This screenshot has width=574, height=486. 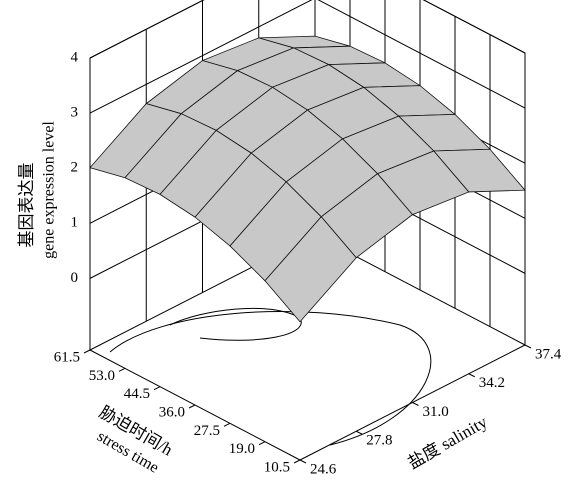 I want to click on x-tick-label: 61.5, so click(x=67, y=357).